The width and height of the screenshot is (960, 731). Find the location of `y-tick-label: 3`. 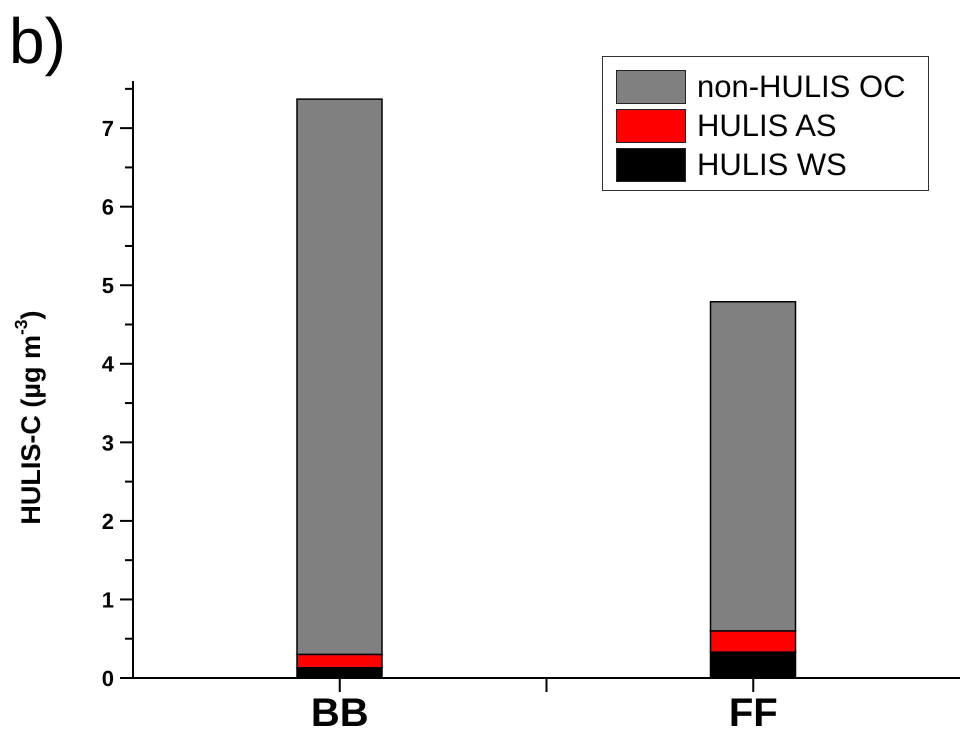

y-tick-label: 3 is located at coordinates (108, 443).